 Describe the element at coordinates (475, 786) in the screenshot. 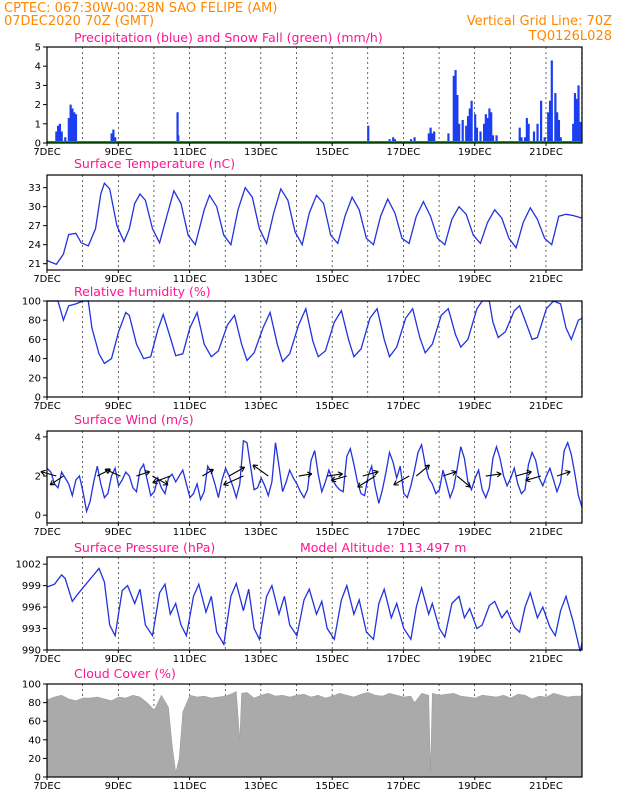

I see `cloud-xtick-label: 19DEC` at that location.